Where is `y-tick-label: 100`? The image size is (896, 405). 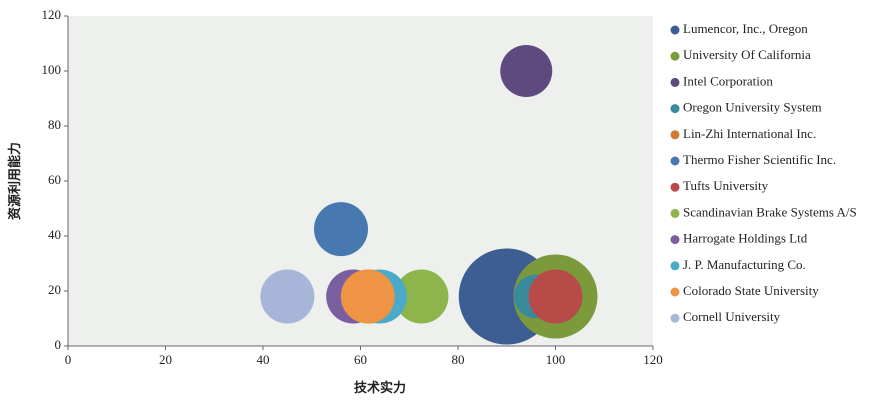
y-tick-label: 100 is located at coordinates (52, 69).